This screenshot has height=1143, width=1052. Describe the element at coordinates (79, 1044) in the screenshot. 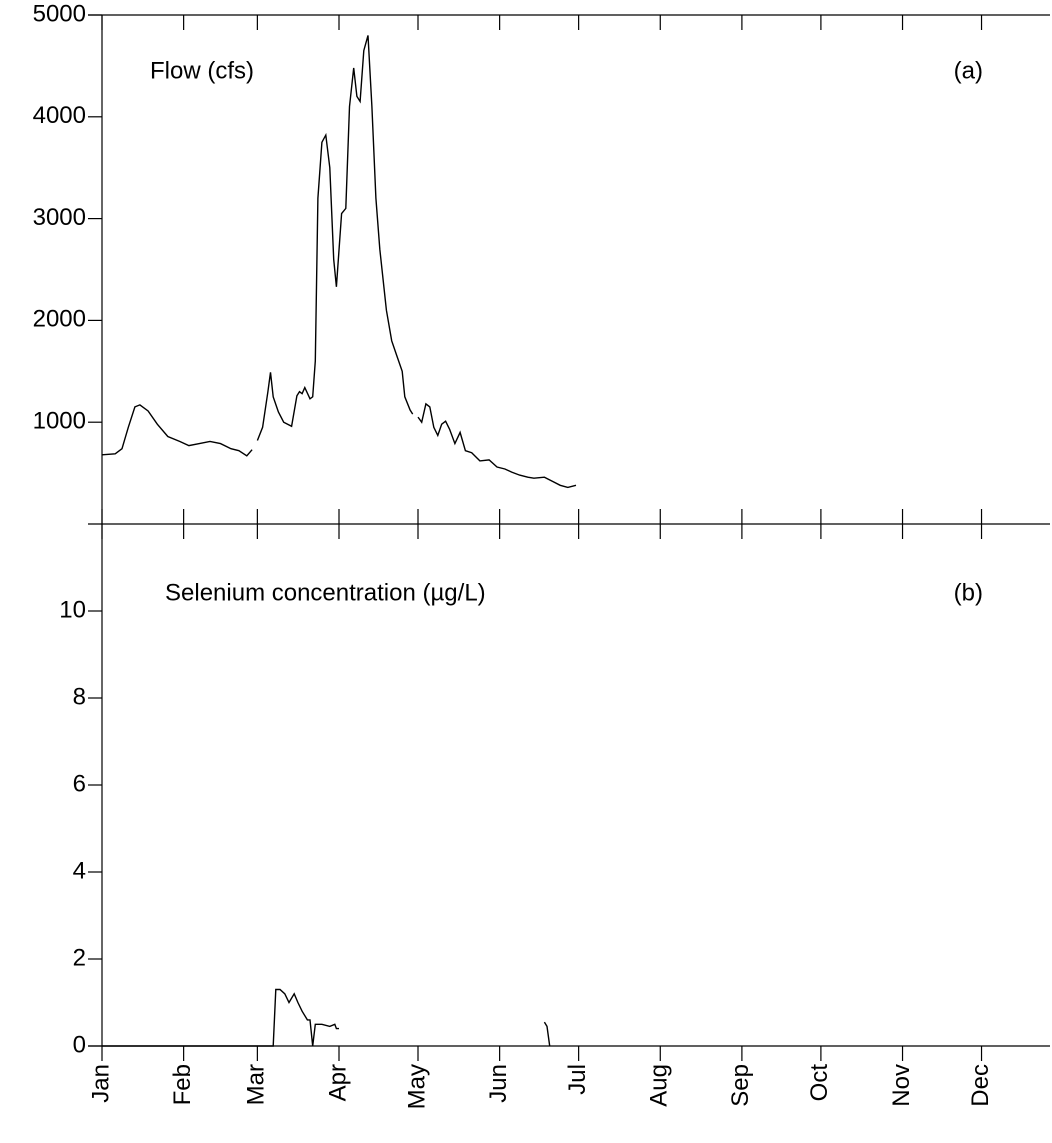

I see `y-tick-label: 0` at that location.